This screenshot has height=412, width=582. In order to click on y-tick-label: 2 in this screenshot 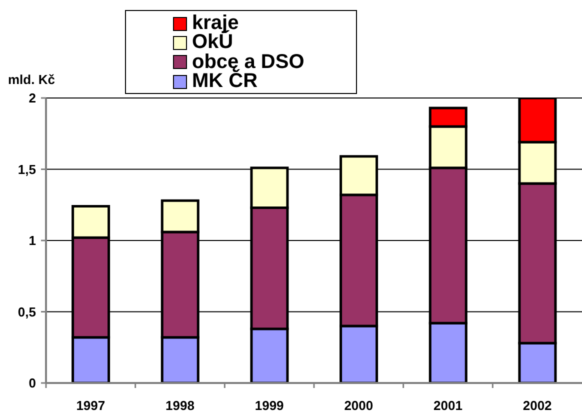, I will do `click(32, 98)`.